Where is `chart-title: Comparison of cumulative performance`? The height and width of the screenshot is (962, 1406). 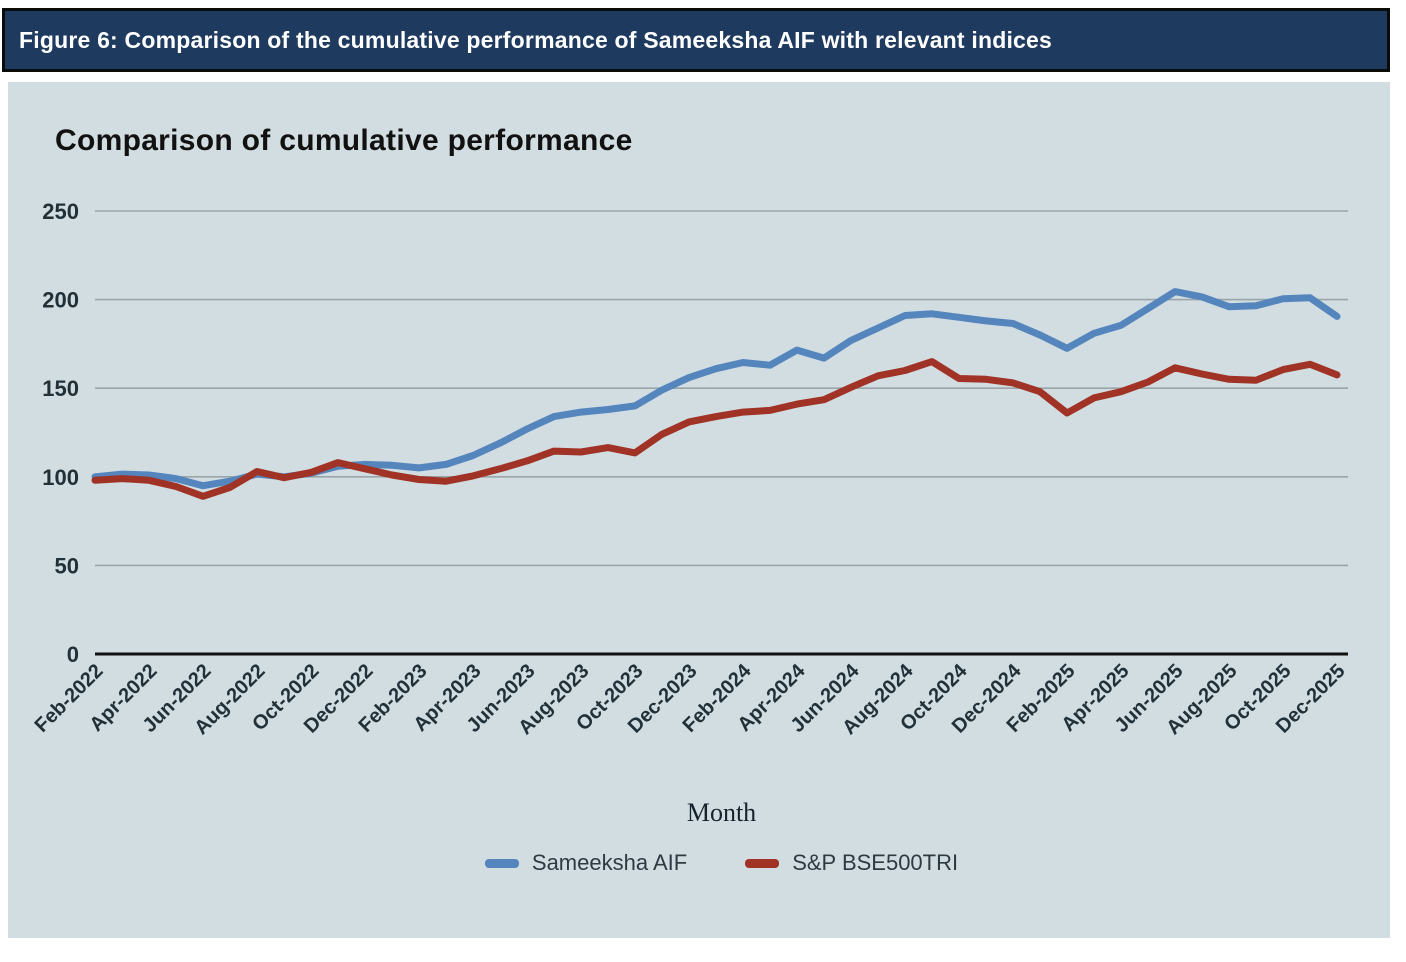 chart-title: Comparison of cumulative performance is located at coordinates (344, 140).